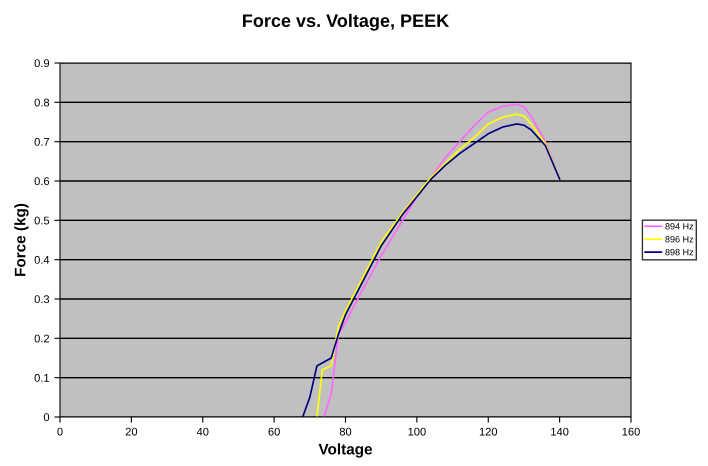  I want to click on y-tick-label: 0.5, so click(42, 220).